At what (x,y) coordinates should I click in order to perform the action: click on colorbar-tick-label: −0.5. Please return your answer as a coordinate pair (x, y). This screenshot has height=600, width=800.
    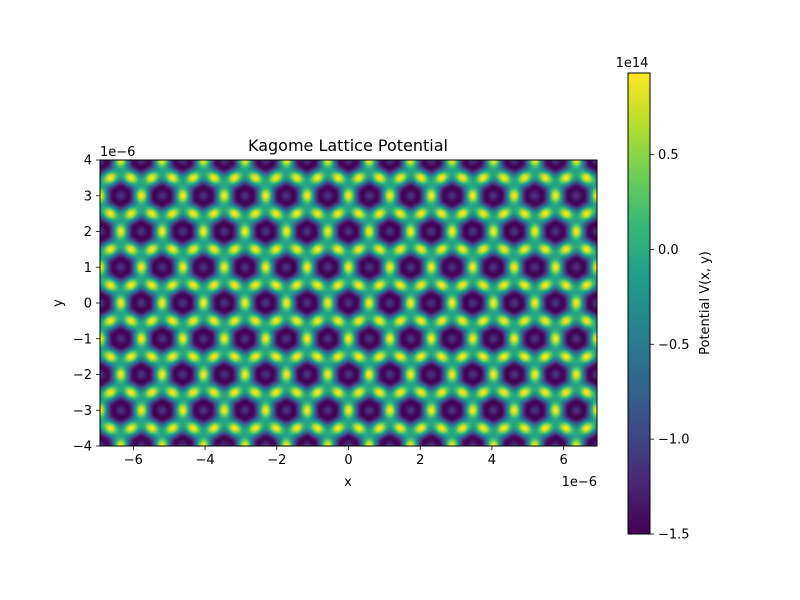
    Looking at the image, I should click on (674, 345).